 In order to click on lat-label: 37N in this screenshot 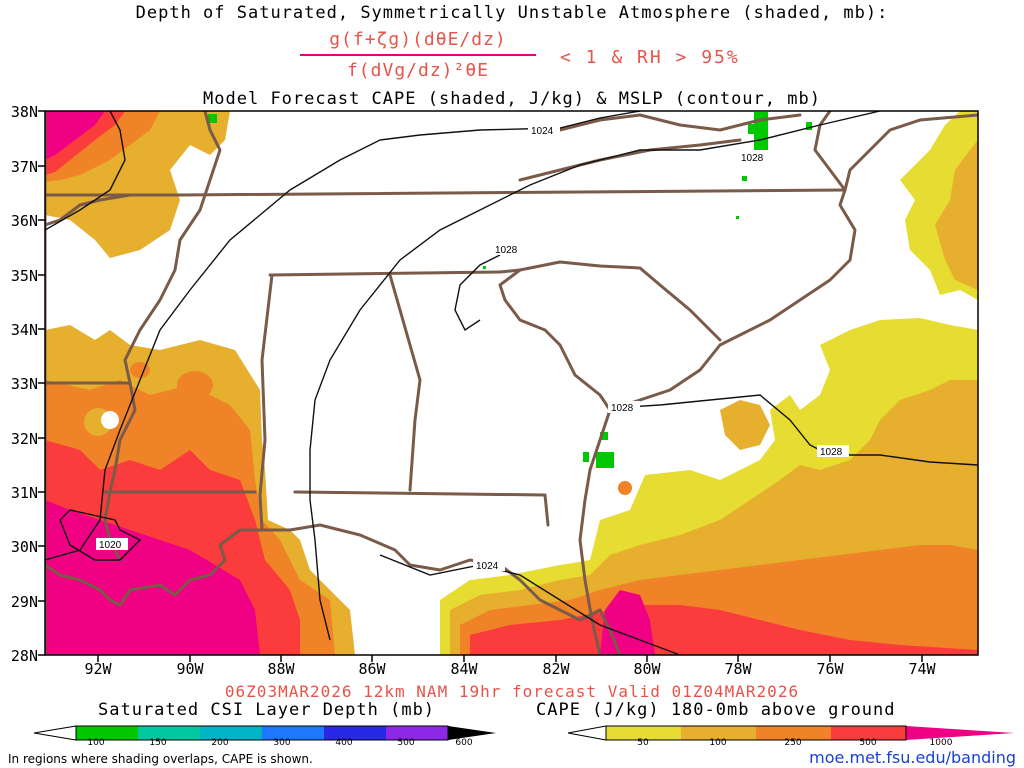, I will do `click(24, 167)`.